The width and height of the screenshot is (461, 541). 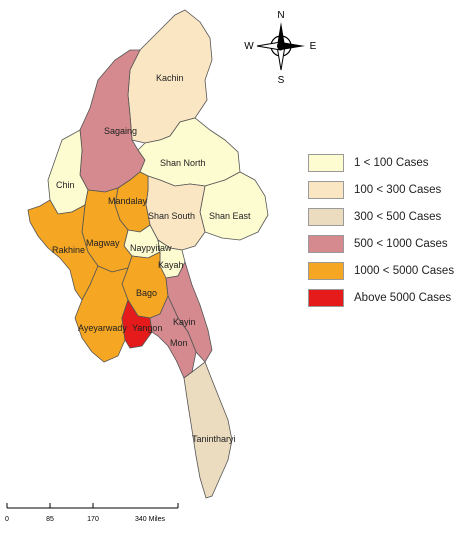 I want to click on legend-item: 500 < 1000 Cases, so click(x=383, y=244).